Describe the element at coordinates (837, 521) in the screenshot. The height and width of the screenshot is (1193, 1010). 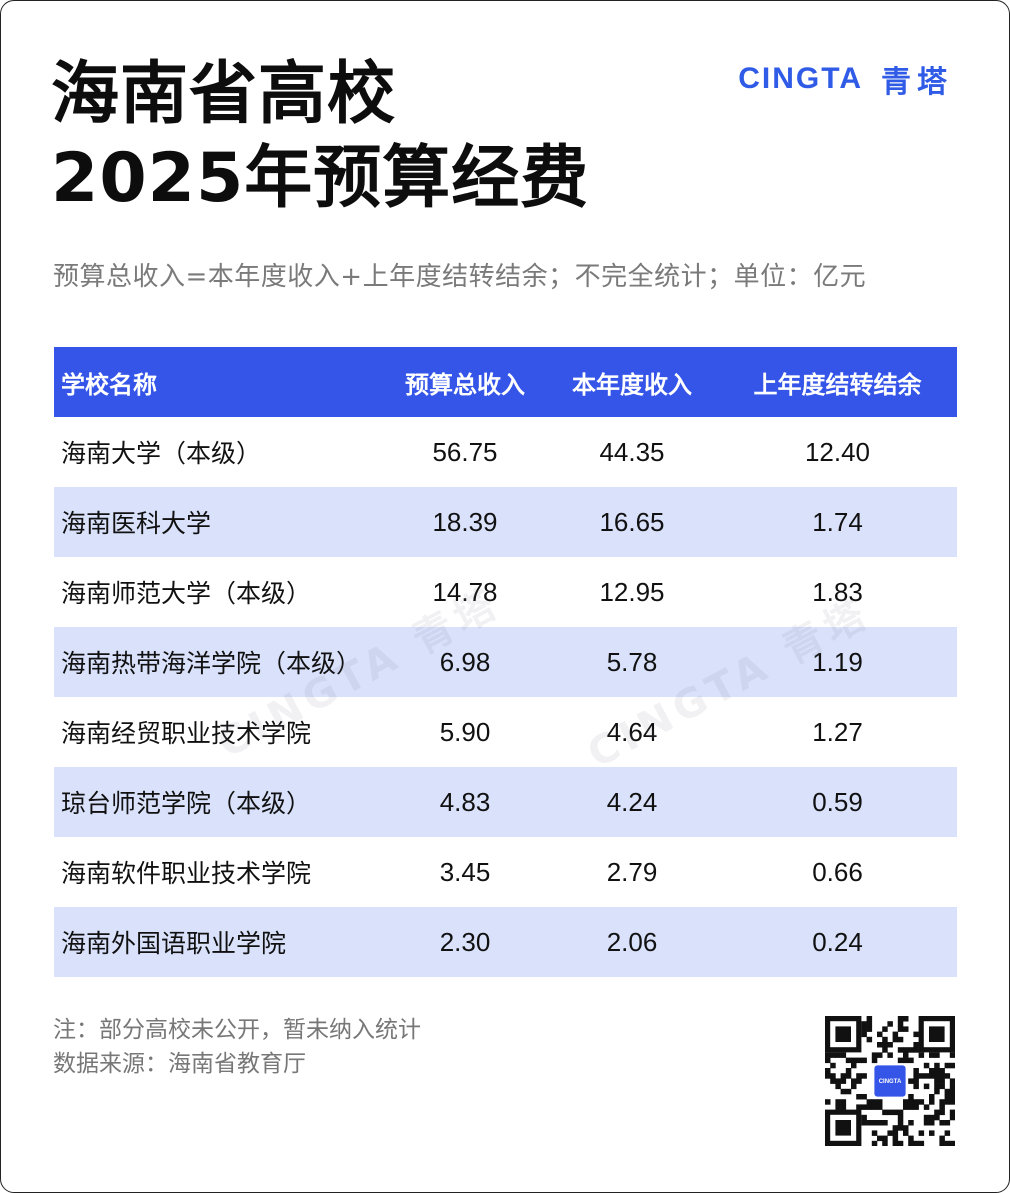
I see `cell-carryover: 1.74` at that location.